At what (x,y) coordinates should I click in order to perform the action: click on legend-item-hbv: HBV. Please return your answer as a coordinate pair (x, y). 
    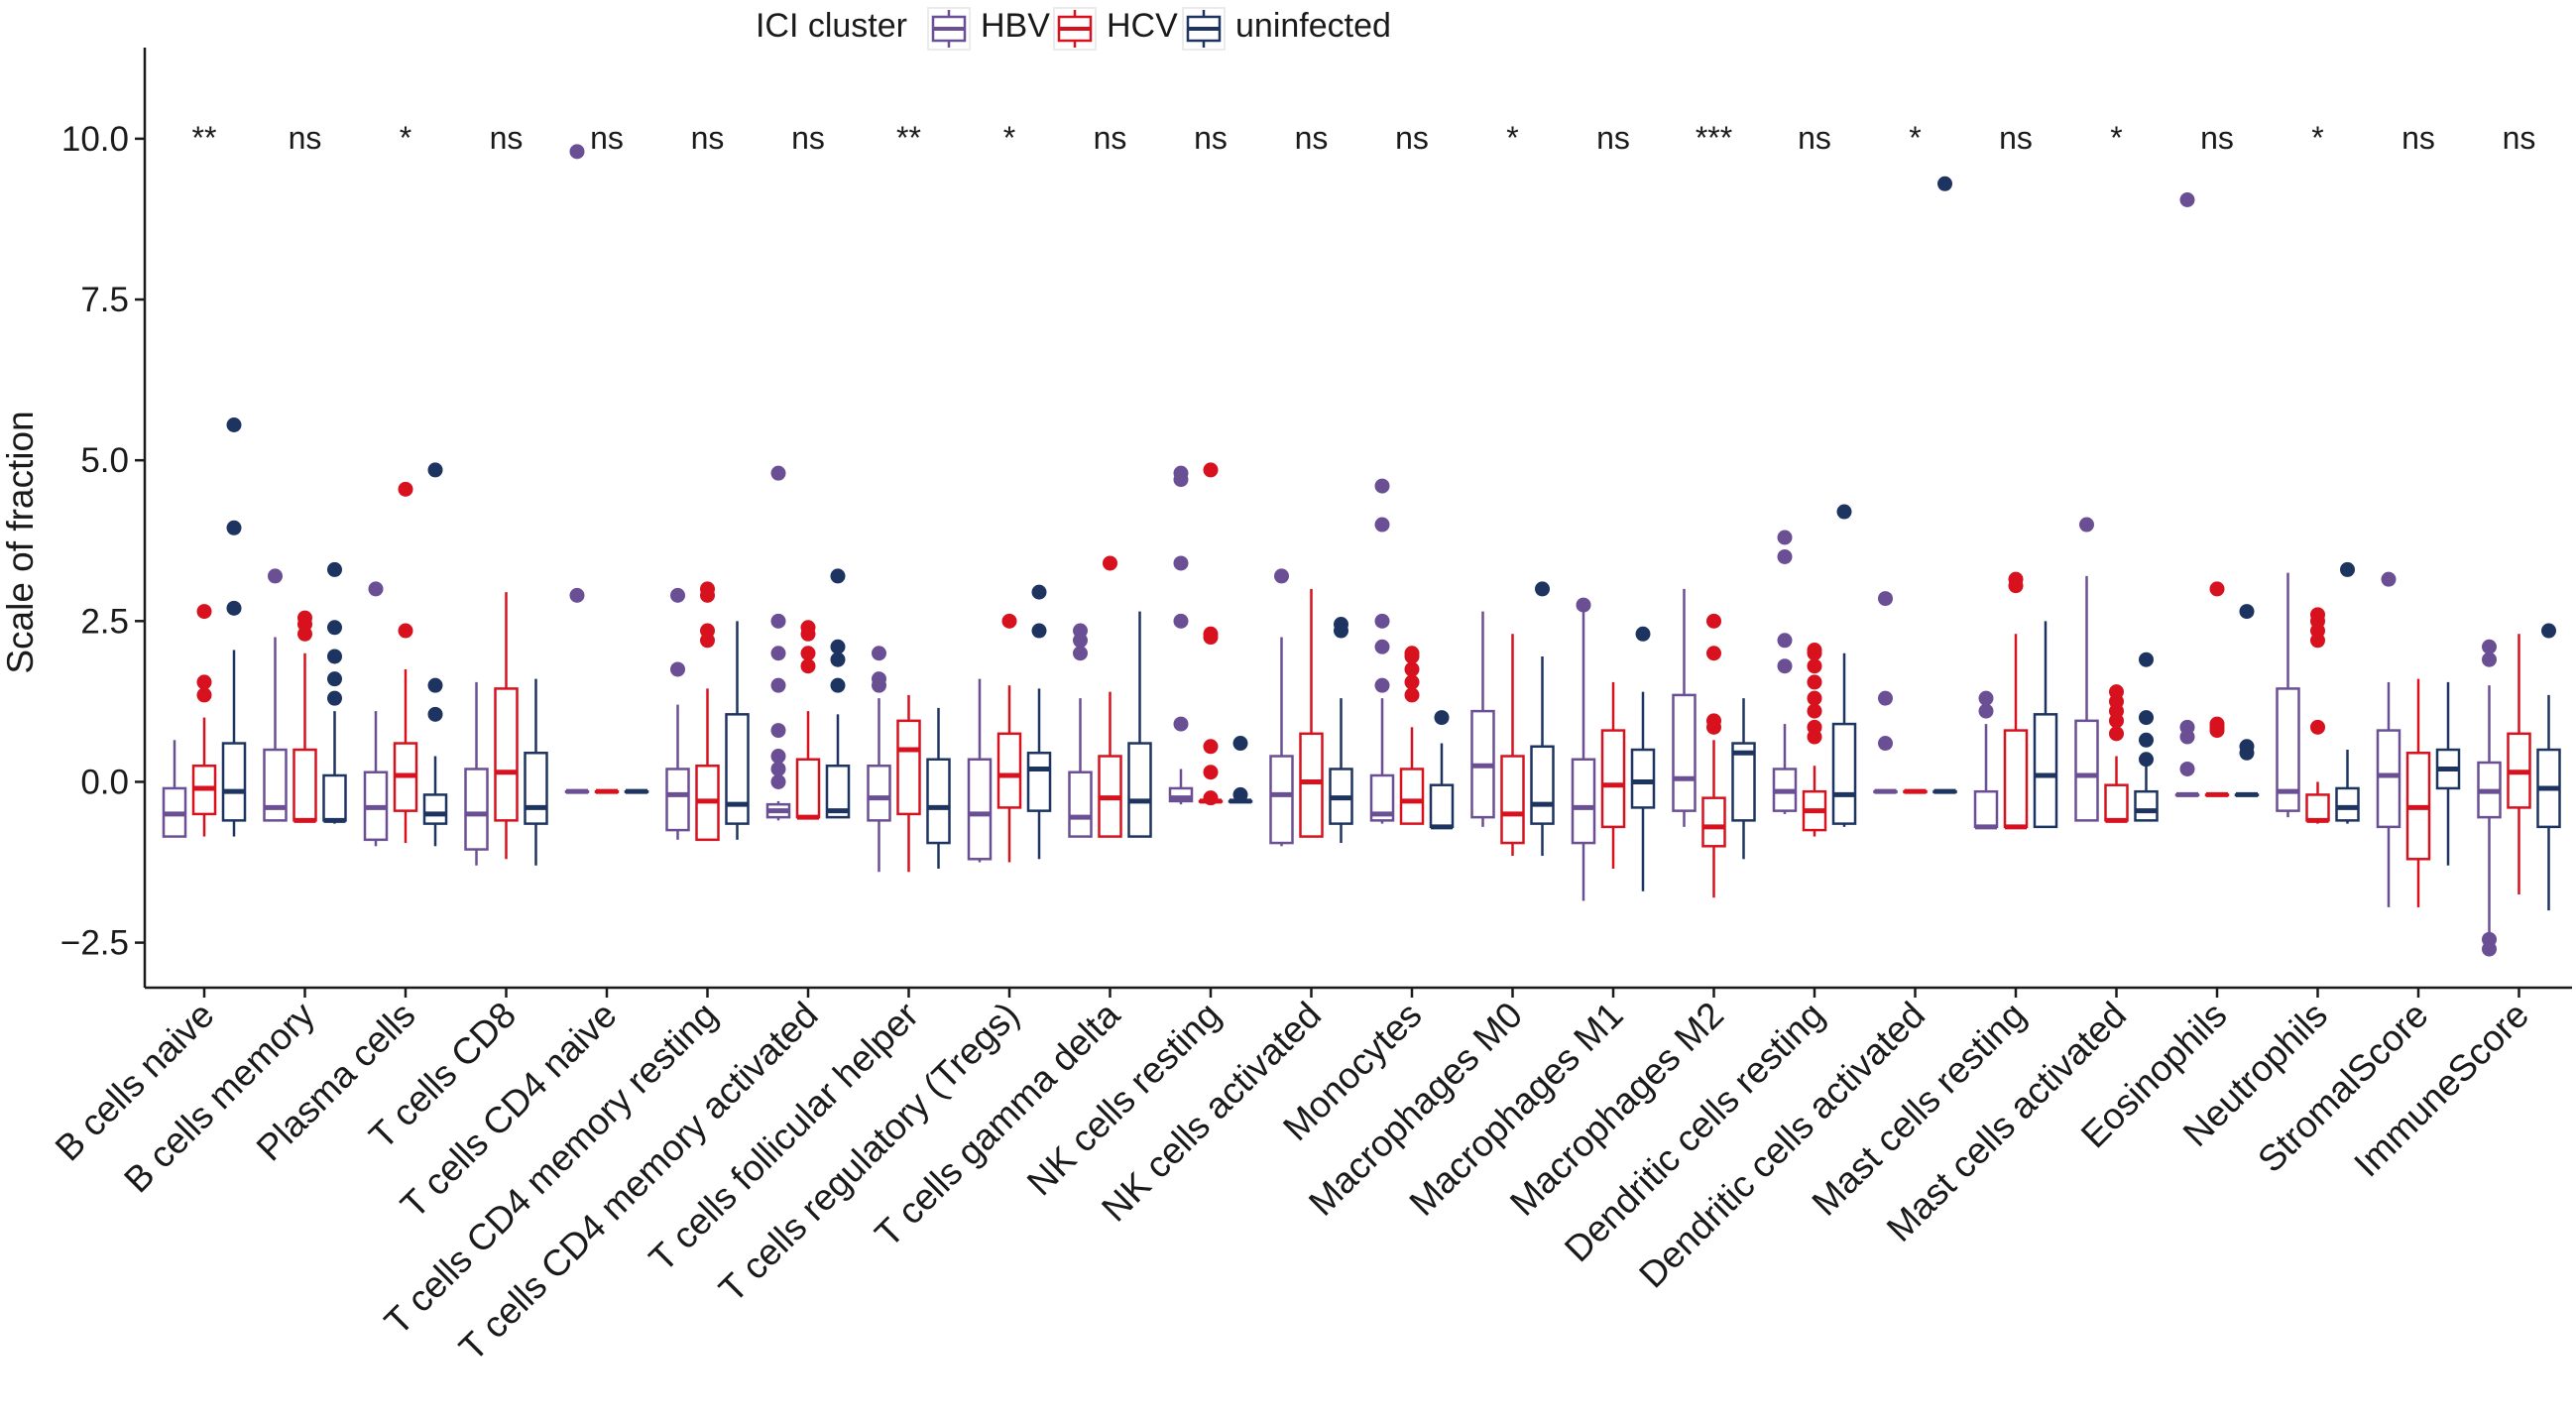
    Looking at the image, I should click on (989, 29).